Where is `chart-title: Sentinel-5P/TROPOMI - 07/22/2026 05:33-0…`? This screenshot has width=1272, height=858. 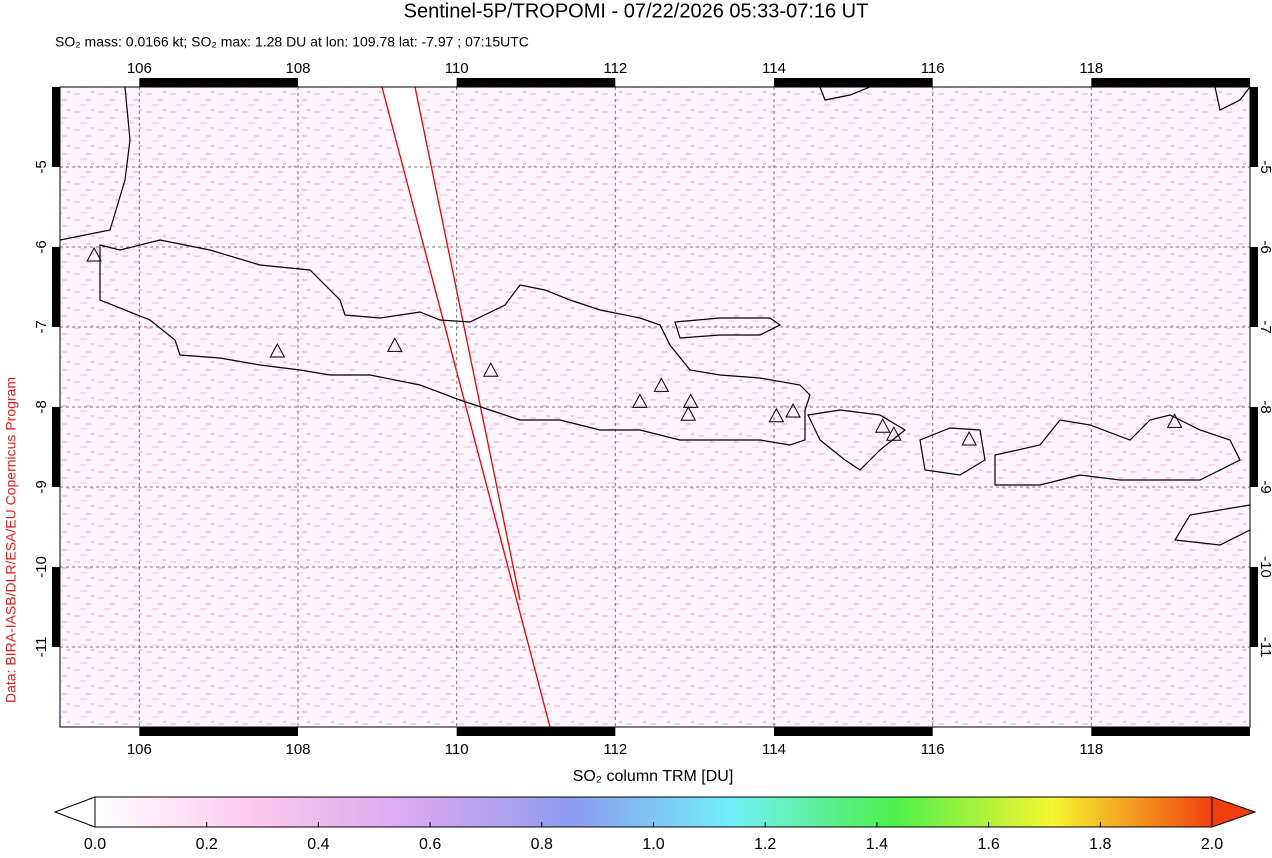 chart-title: Sentinel-5P/TROPOMI - 07/22/2026 05:33-0… is located at coordinates (636, 11).